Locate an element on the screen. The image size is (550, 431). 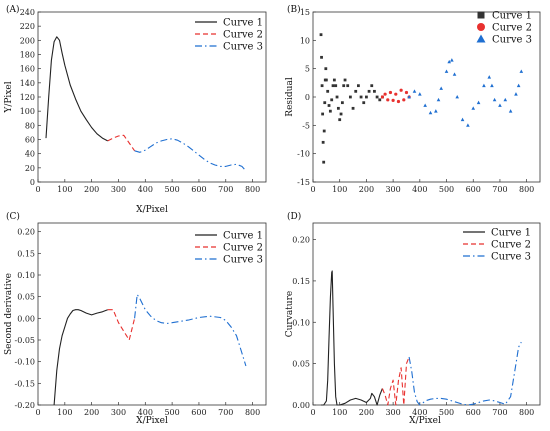
y-tick-label: 0 is located at coordinates (307, 97).